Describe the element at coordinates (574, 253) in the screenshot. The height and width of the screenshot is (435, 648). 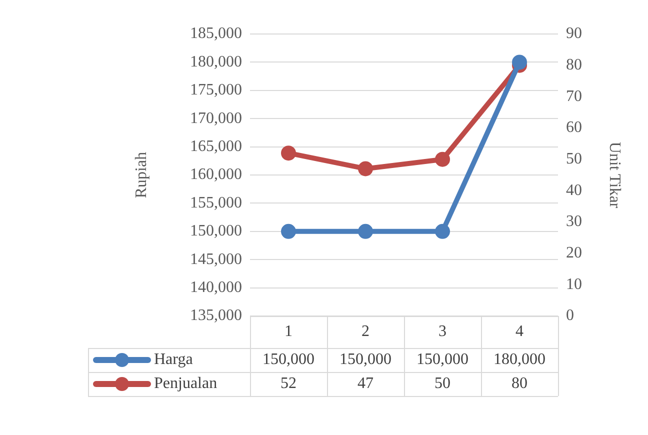
I see `y2-tick-label: 20` at that location.